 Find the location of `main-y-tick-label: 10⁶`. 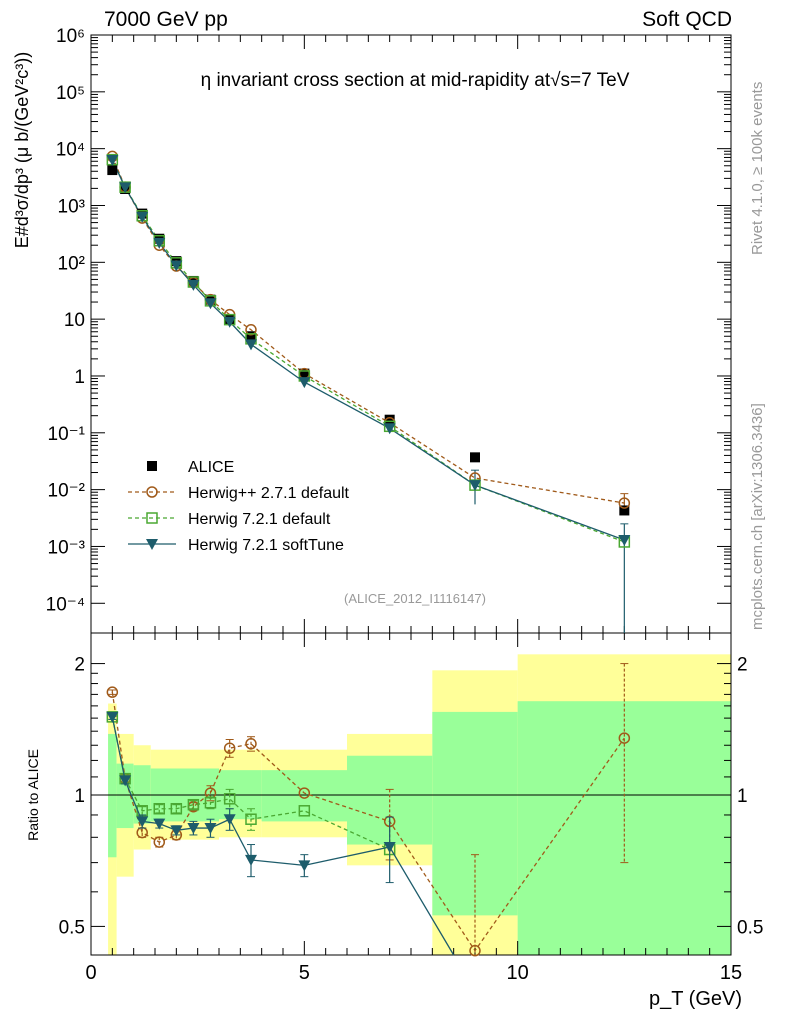

main-y-tick-label: 10⁶ is located at coordinates (70, 36).